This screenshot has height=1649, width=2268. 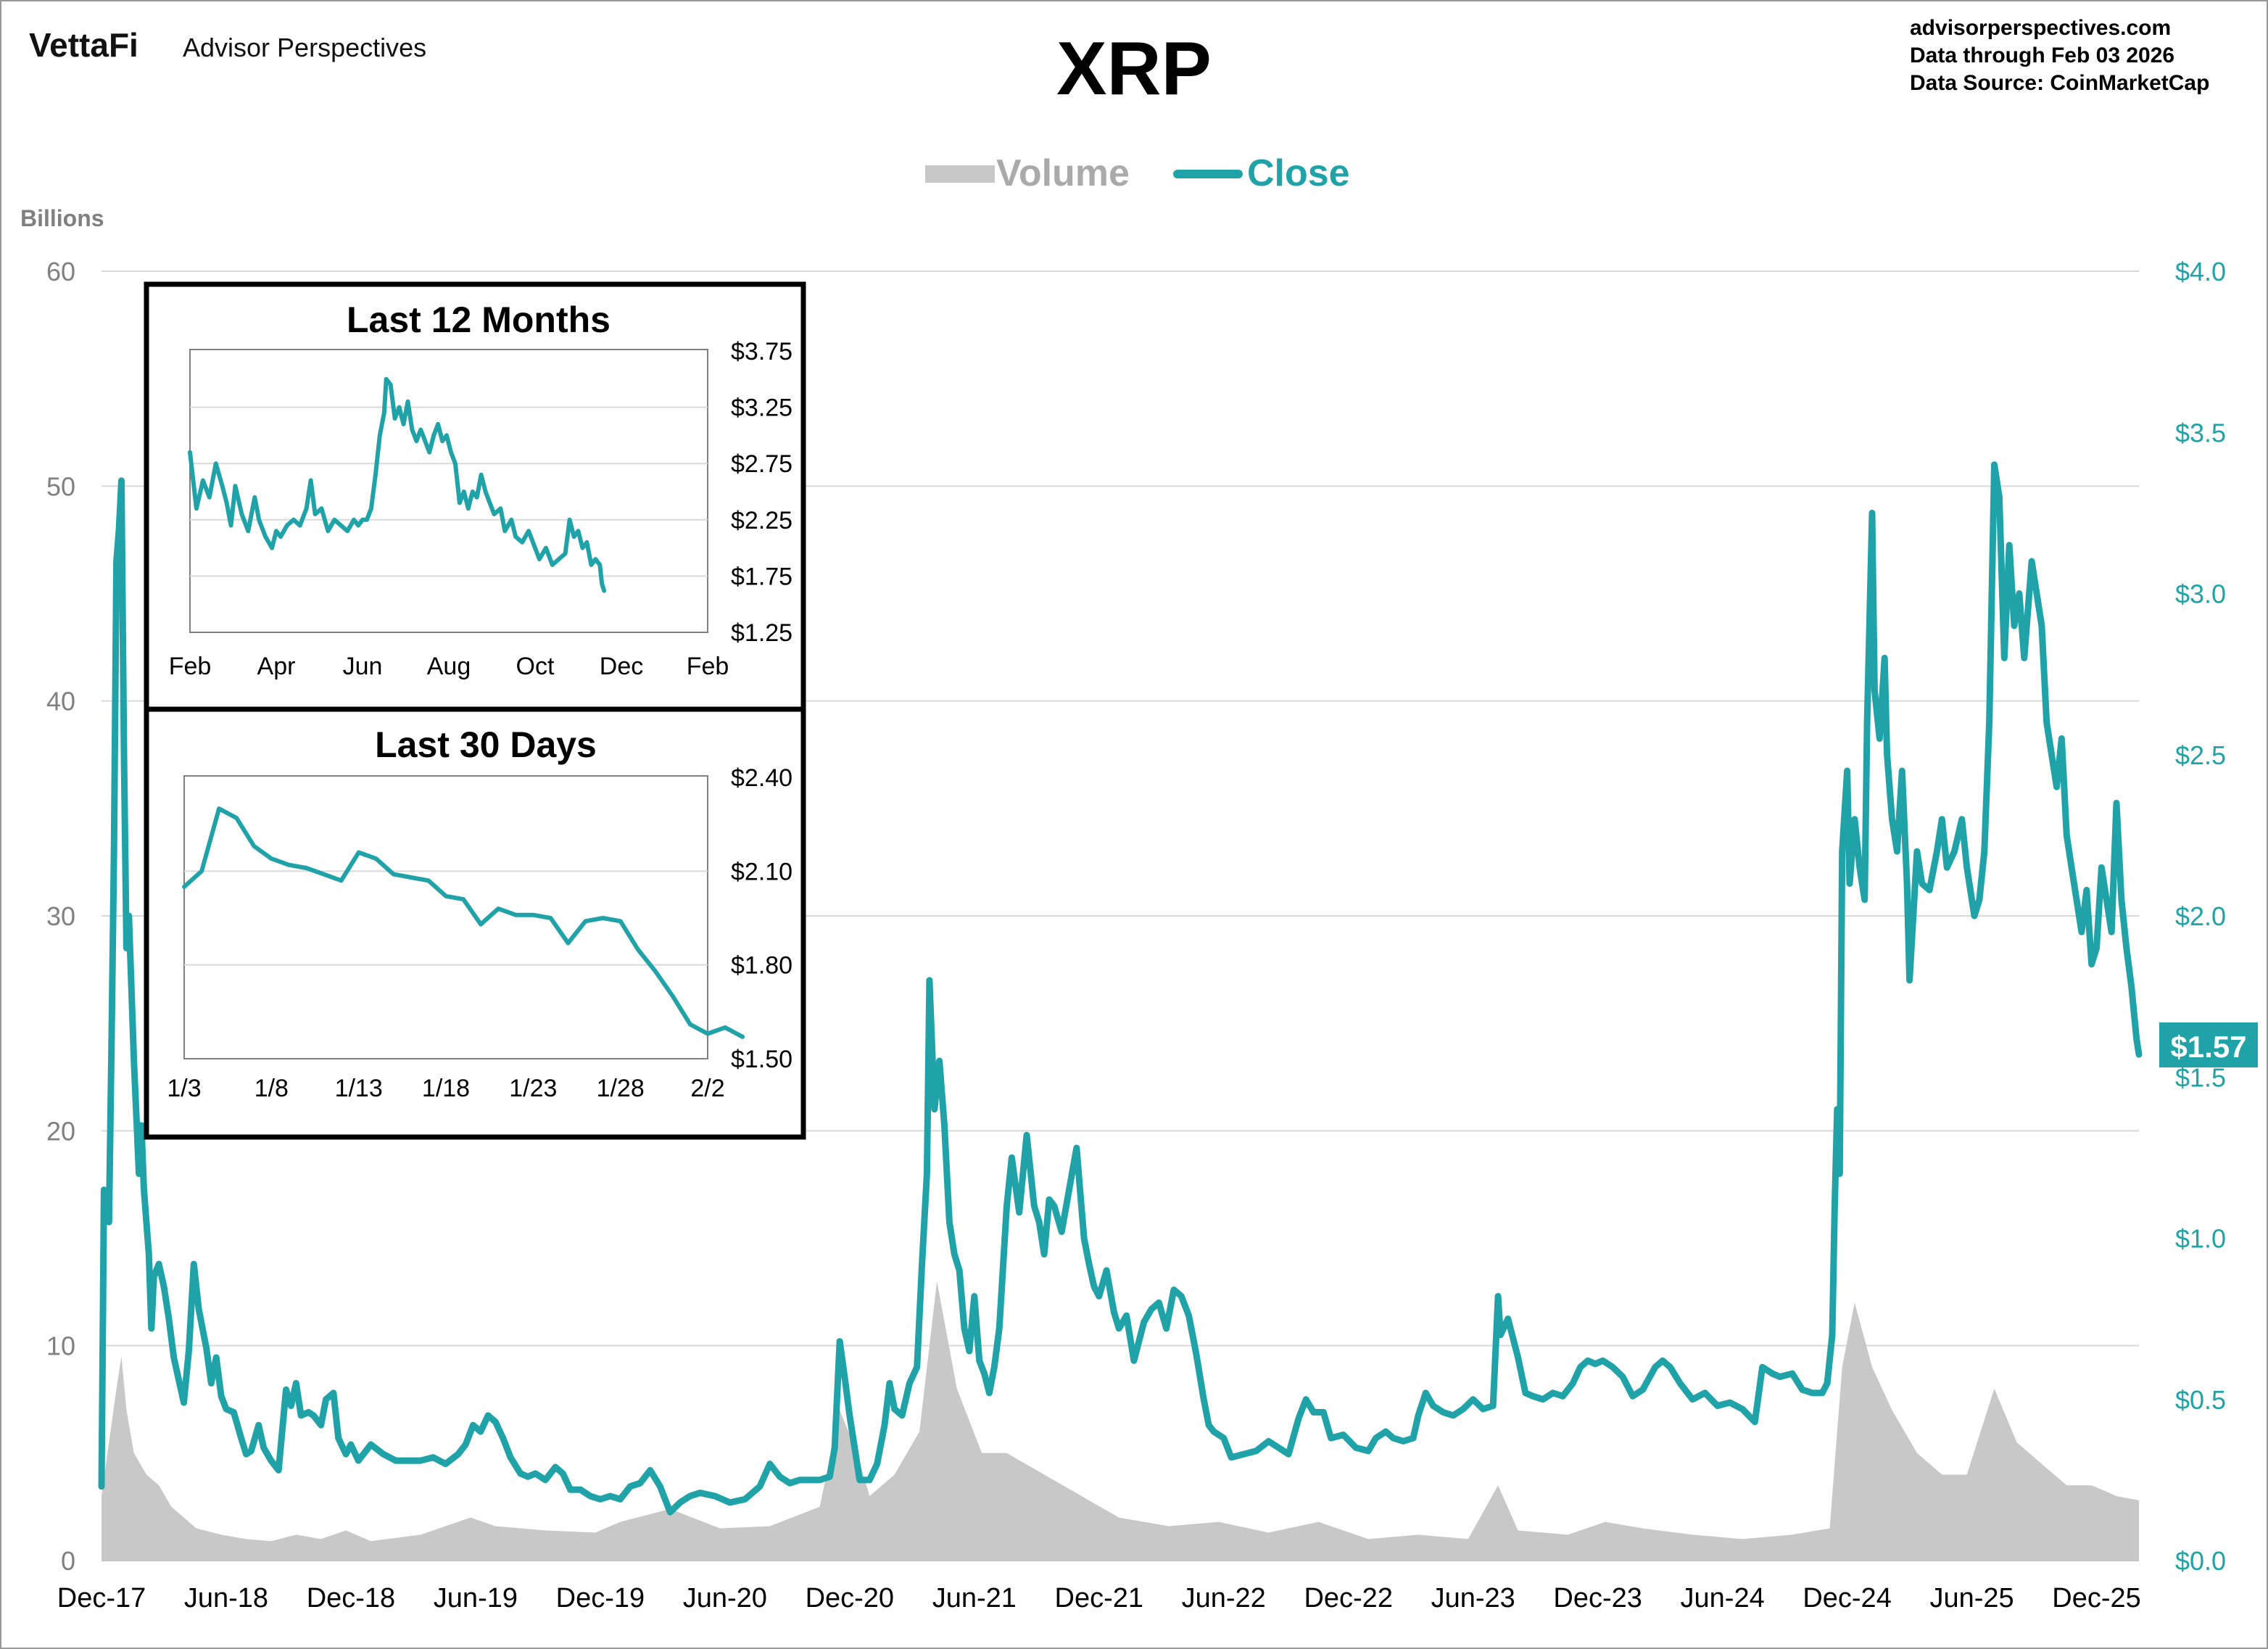 What do you see at coordinates (351, 1598) in the screenshot?
I see `x-tick-label: Dec-18` at bounding box center [351, 1598].